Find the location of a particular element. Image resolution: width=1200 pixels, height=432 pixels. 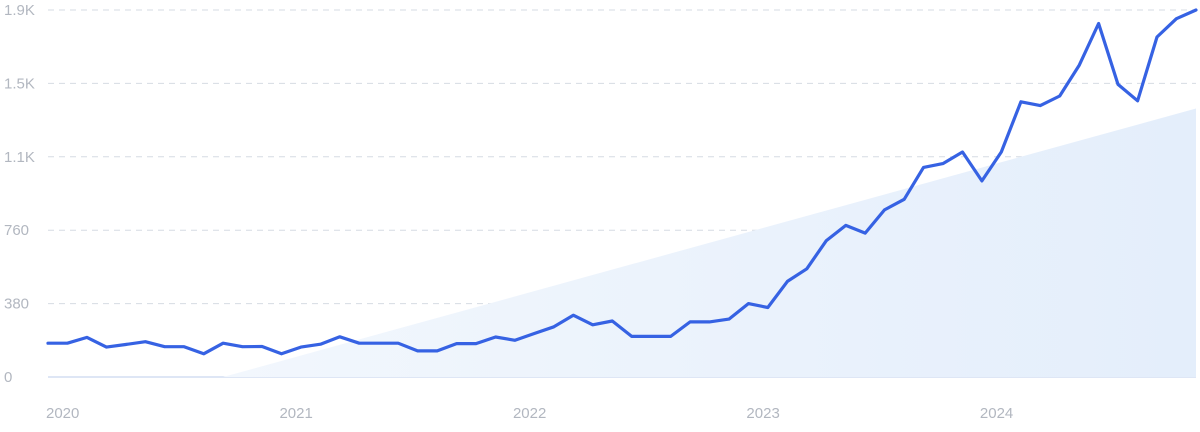

x-tick-label-0: 2020 is located at coordinates (62, 413).